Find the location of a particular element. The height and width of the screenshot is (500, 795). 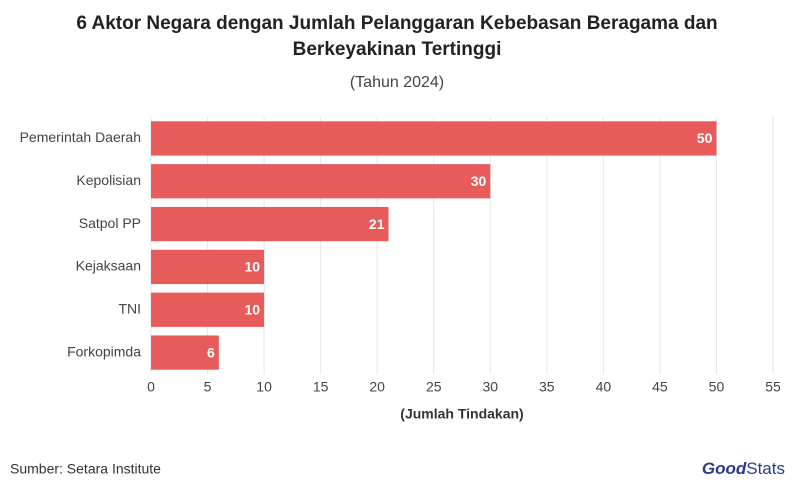

chart-subtitle: (Tahun 2024) is located at coordinates (397, 82).